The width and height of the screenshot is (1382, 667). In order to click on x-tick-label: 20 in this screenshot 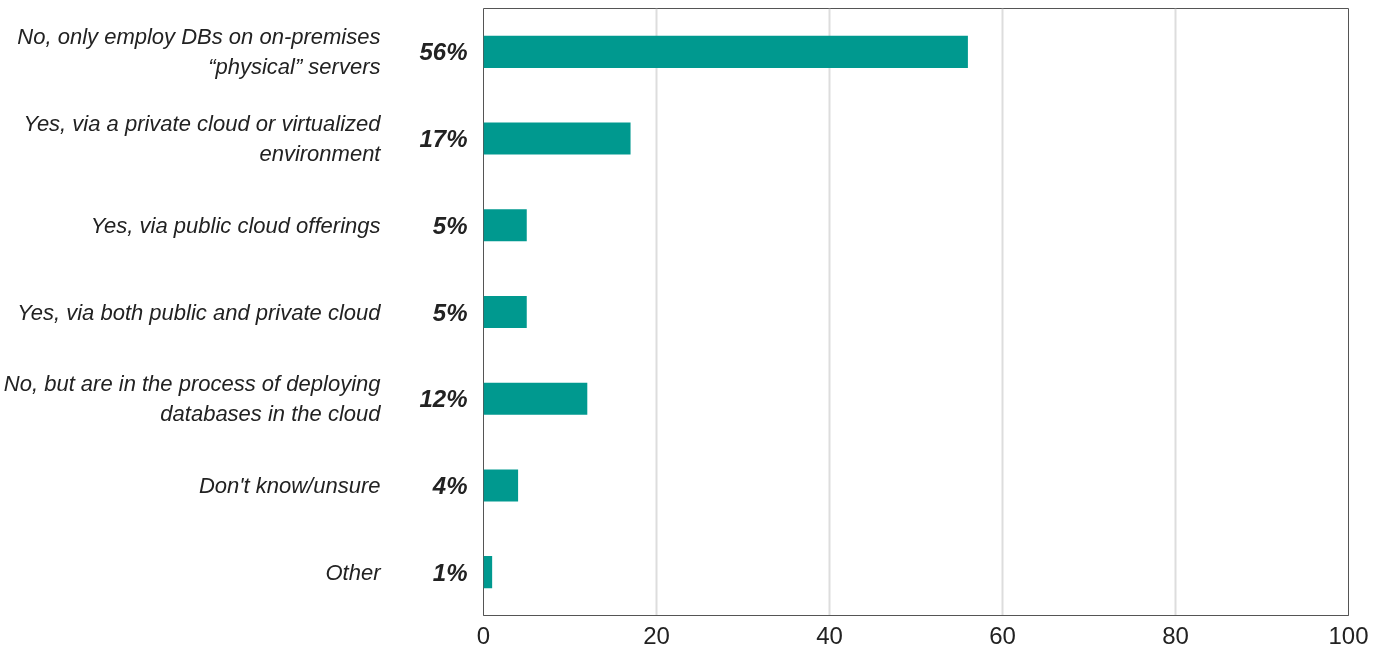, I will do `click(656, 635)`.